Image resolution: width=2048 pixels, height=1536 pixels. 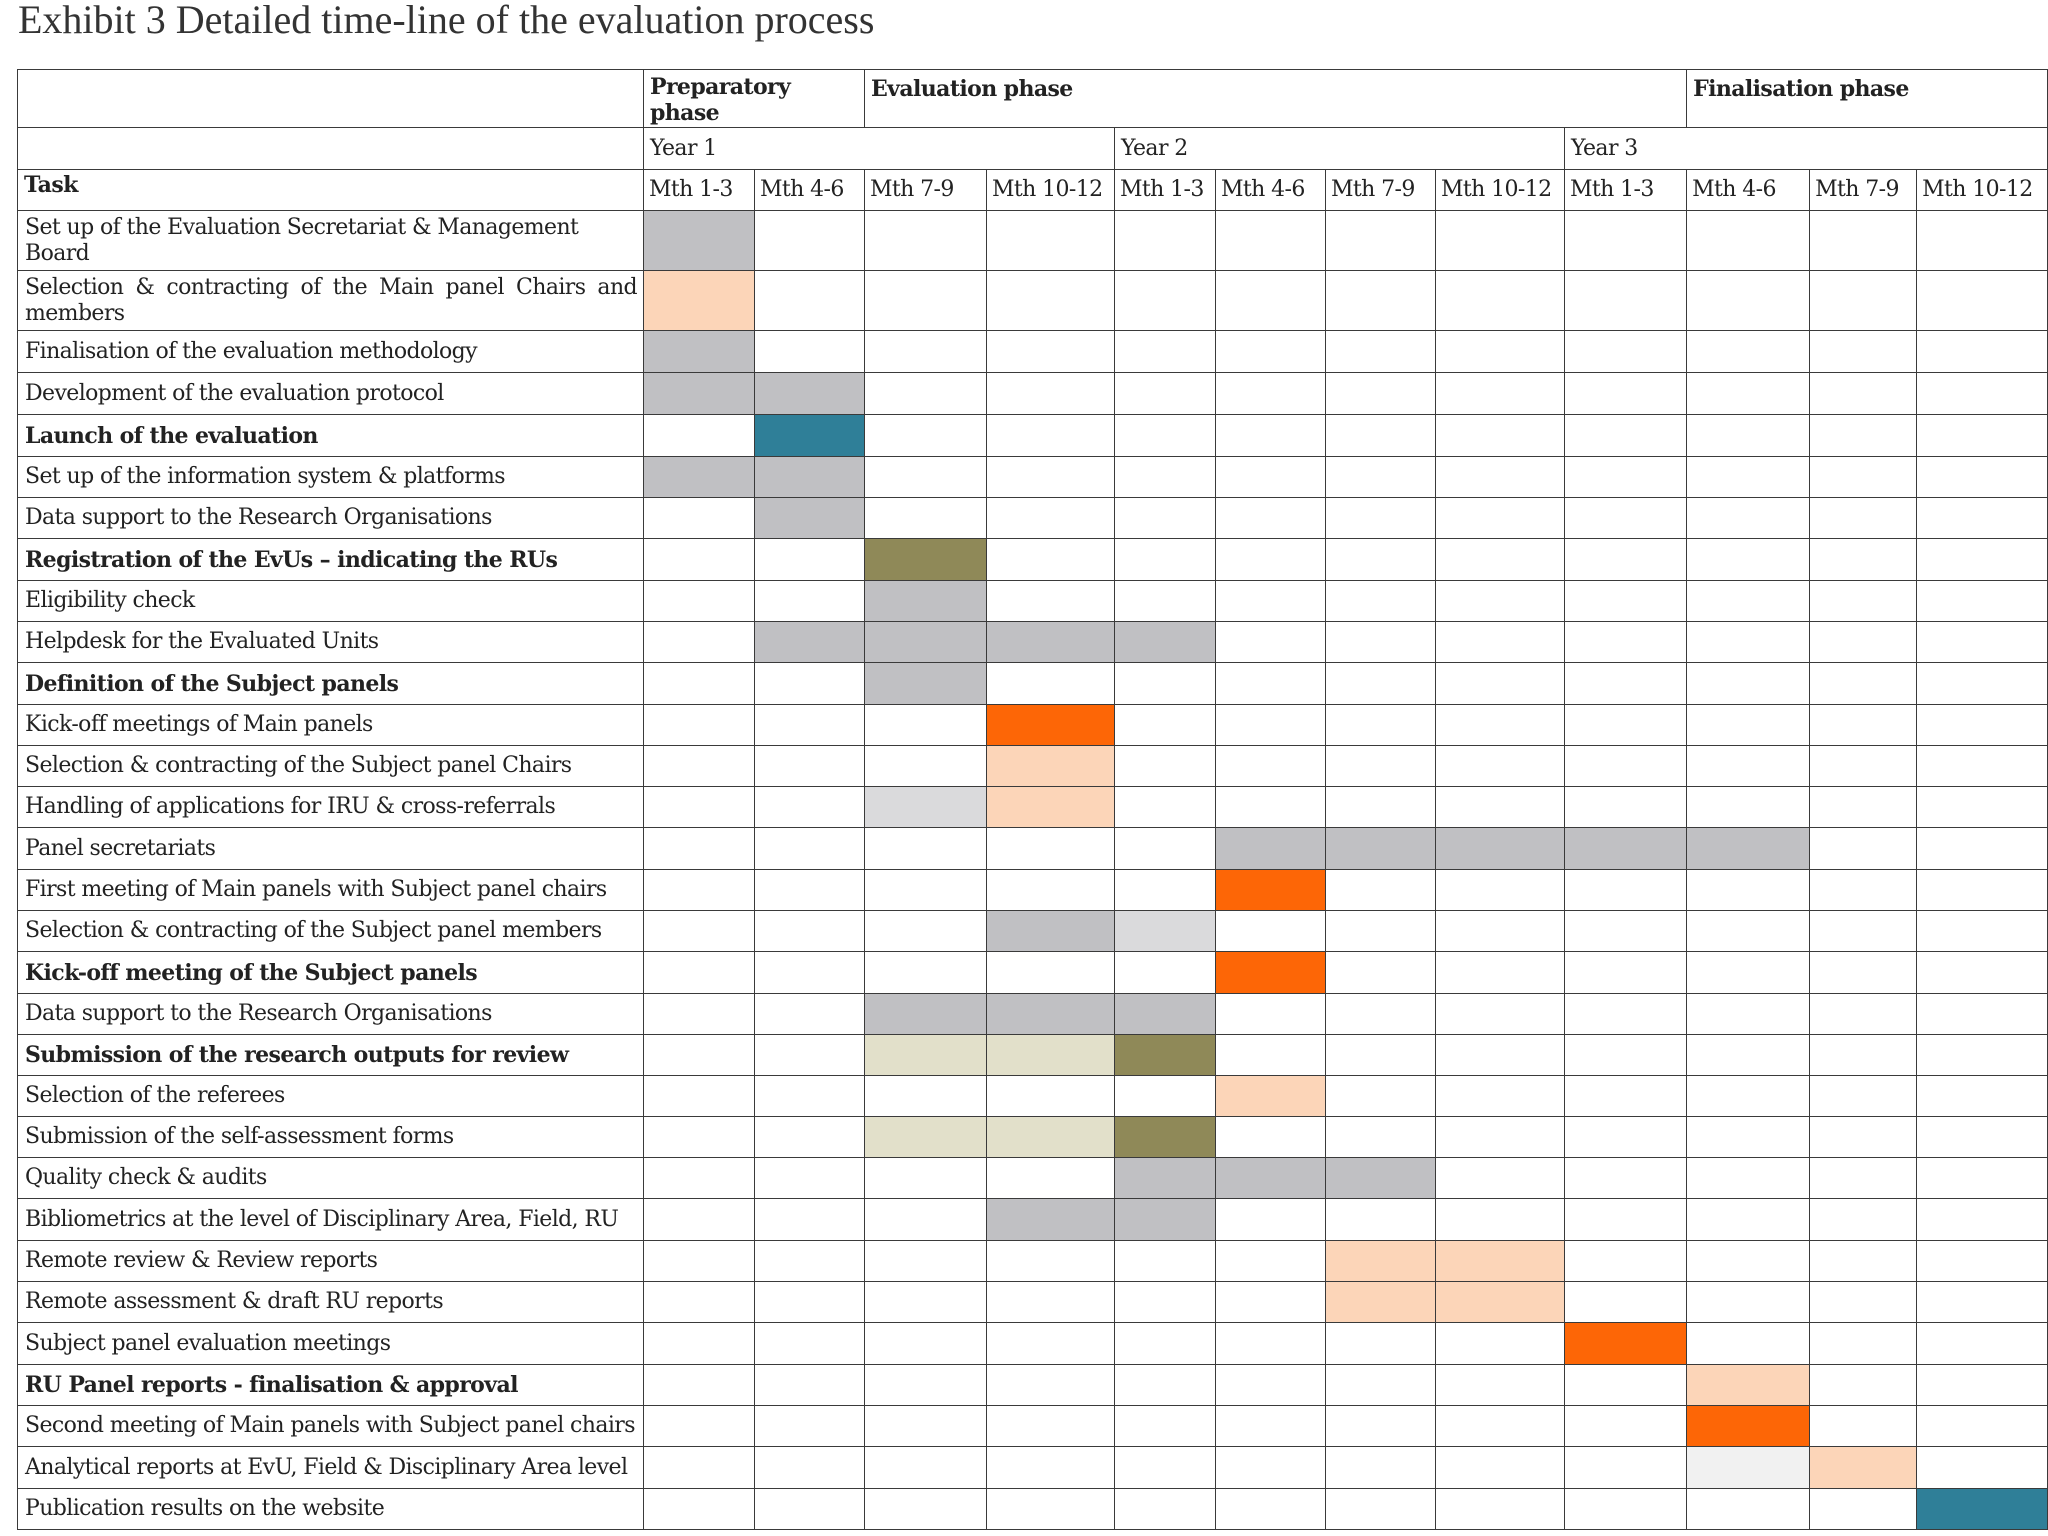 I want to click on timeline-bar-teal, so click(x=809, y=435).